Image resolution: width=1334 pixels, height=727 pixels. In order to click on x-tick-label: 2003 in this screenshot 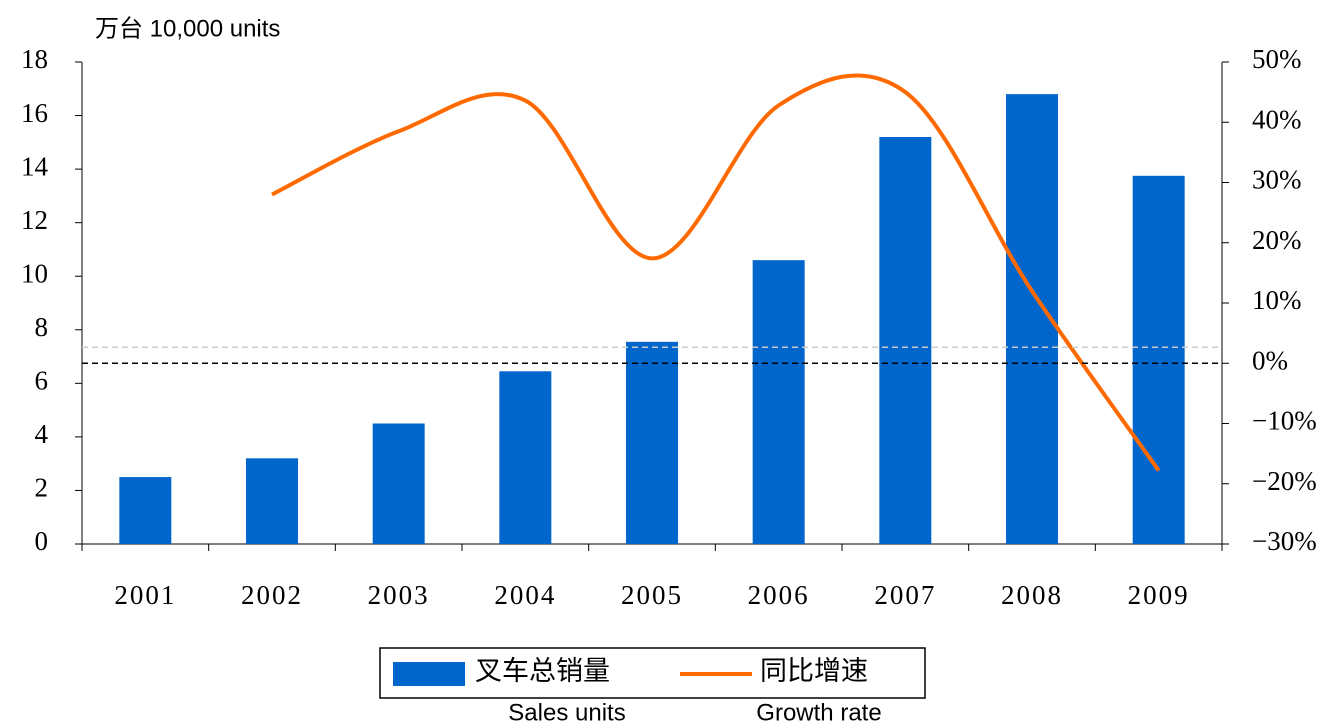, I will do `click(399, 595)`.